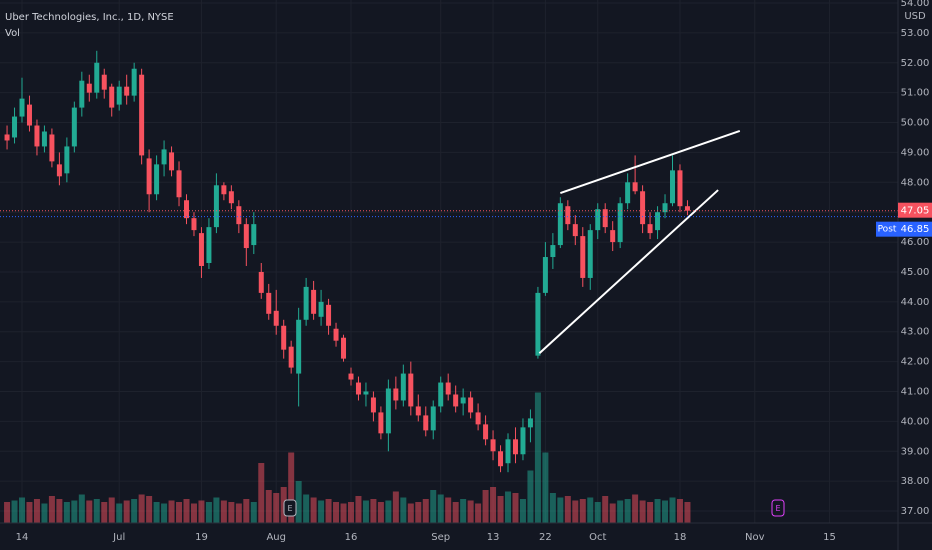 The height and width of the screenshot is (550, 932). I want to click on y-tick-label: 38.00, so click(915, 481).